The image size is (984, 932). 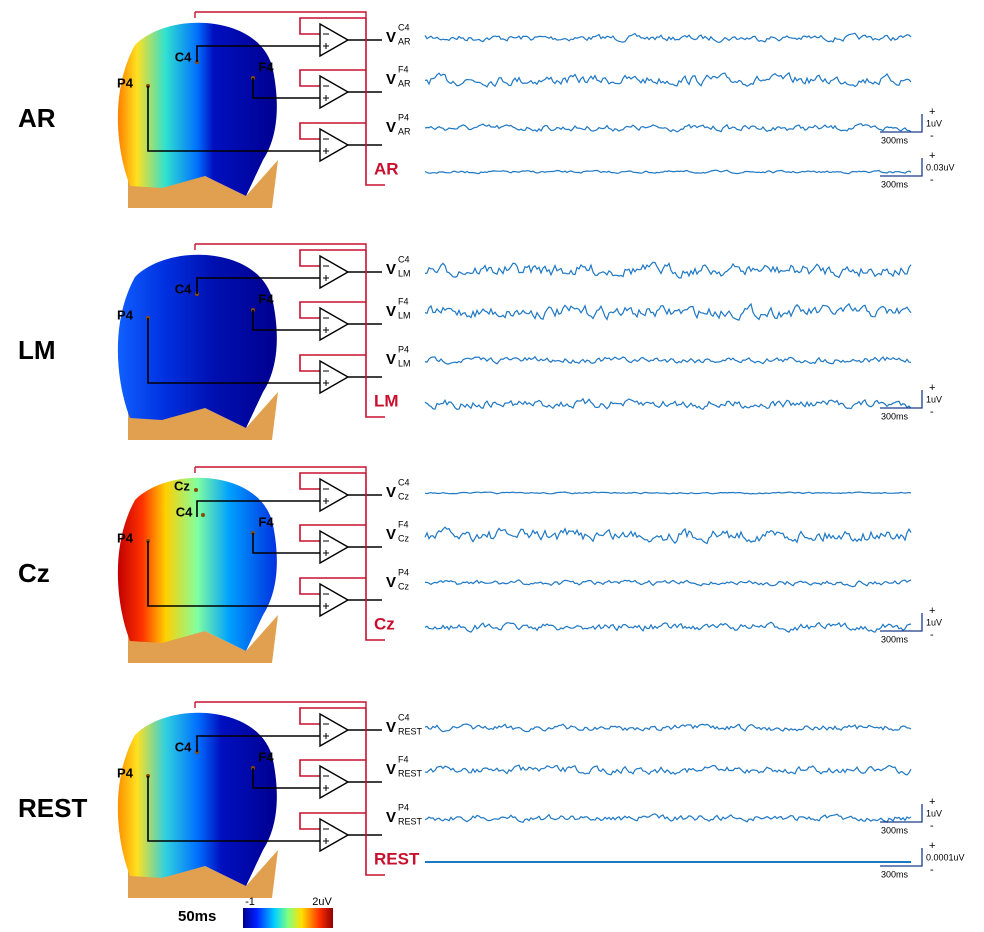 I want to click on panel-label: LM, so click(x=37, y=350).